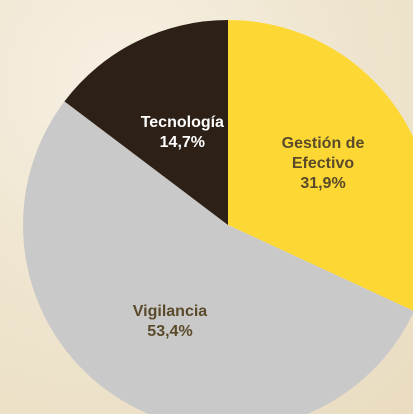  I want to click on slice-label: Gestión de Efectivo 31,9%, so click(323, 164).